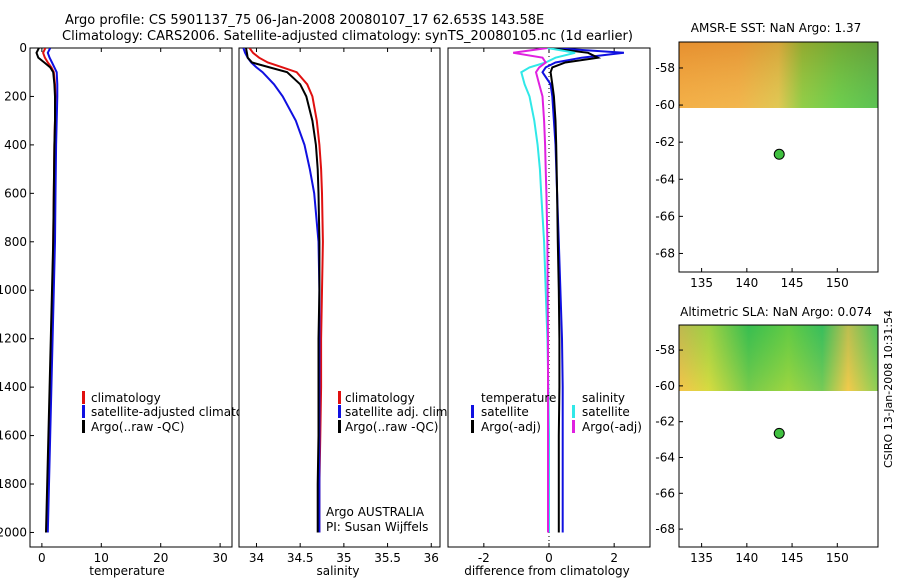 The image size is (900, 580). Describe the element at coordinates (13, 290) in the screenshot. I see `y-tick-label: 1000` at that location.